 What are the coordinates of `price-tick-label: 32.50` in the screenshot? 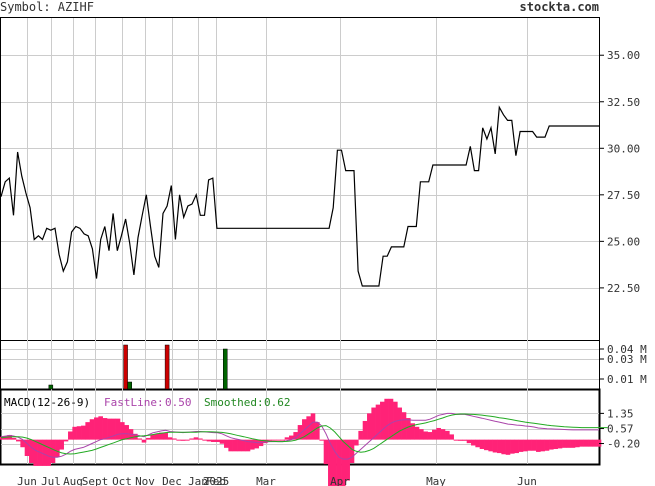 It's located at (623, 102).